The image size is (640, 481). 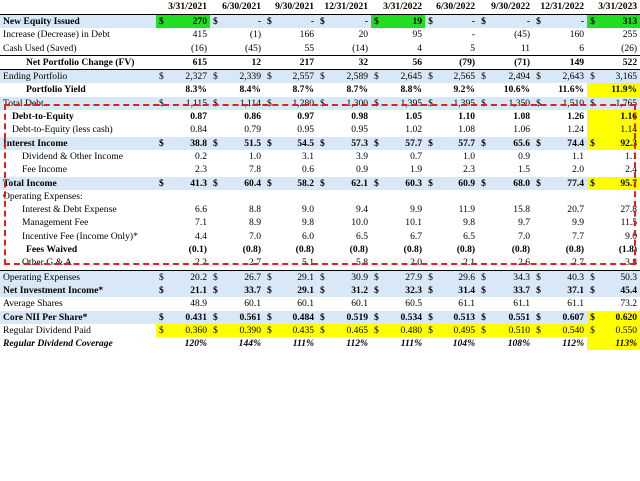 What do you see at coordinates (72, 156) in the screenshot?
I see `row-label: Dividend & Other Income` at bounding box center [72, 156].